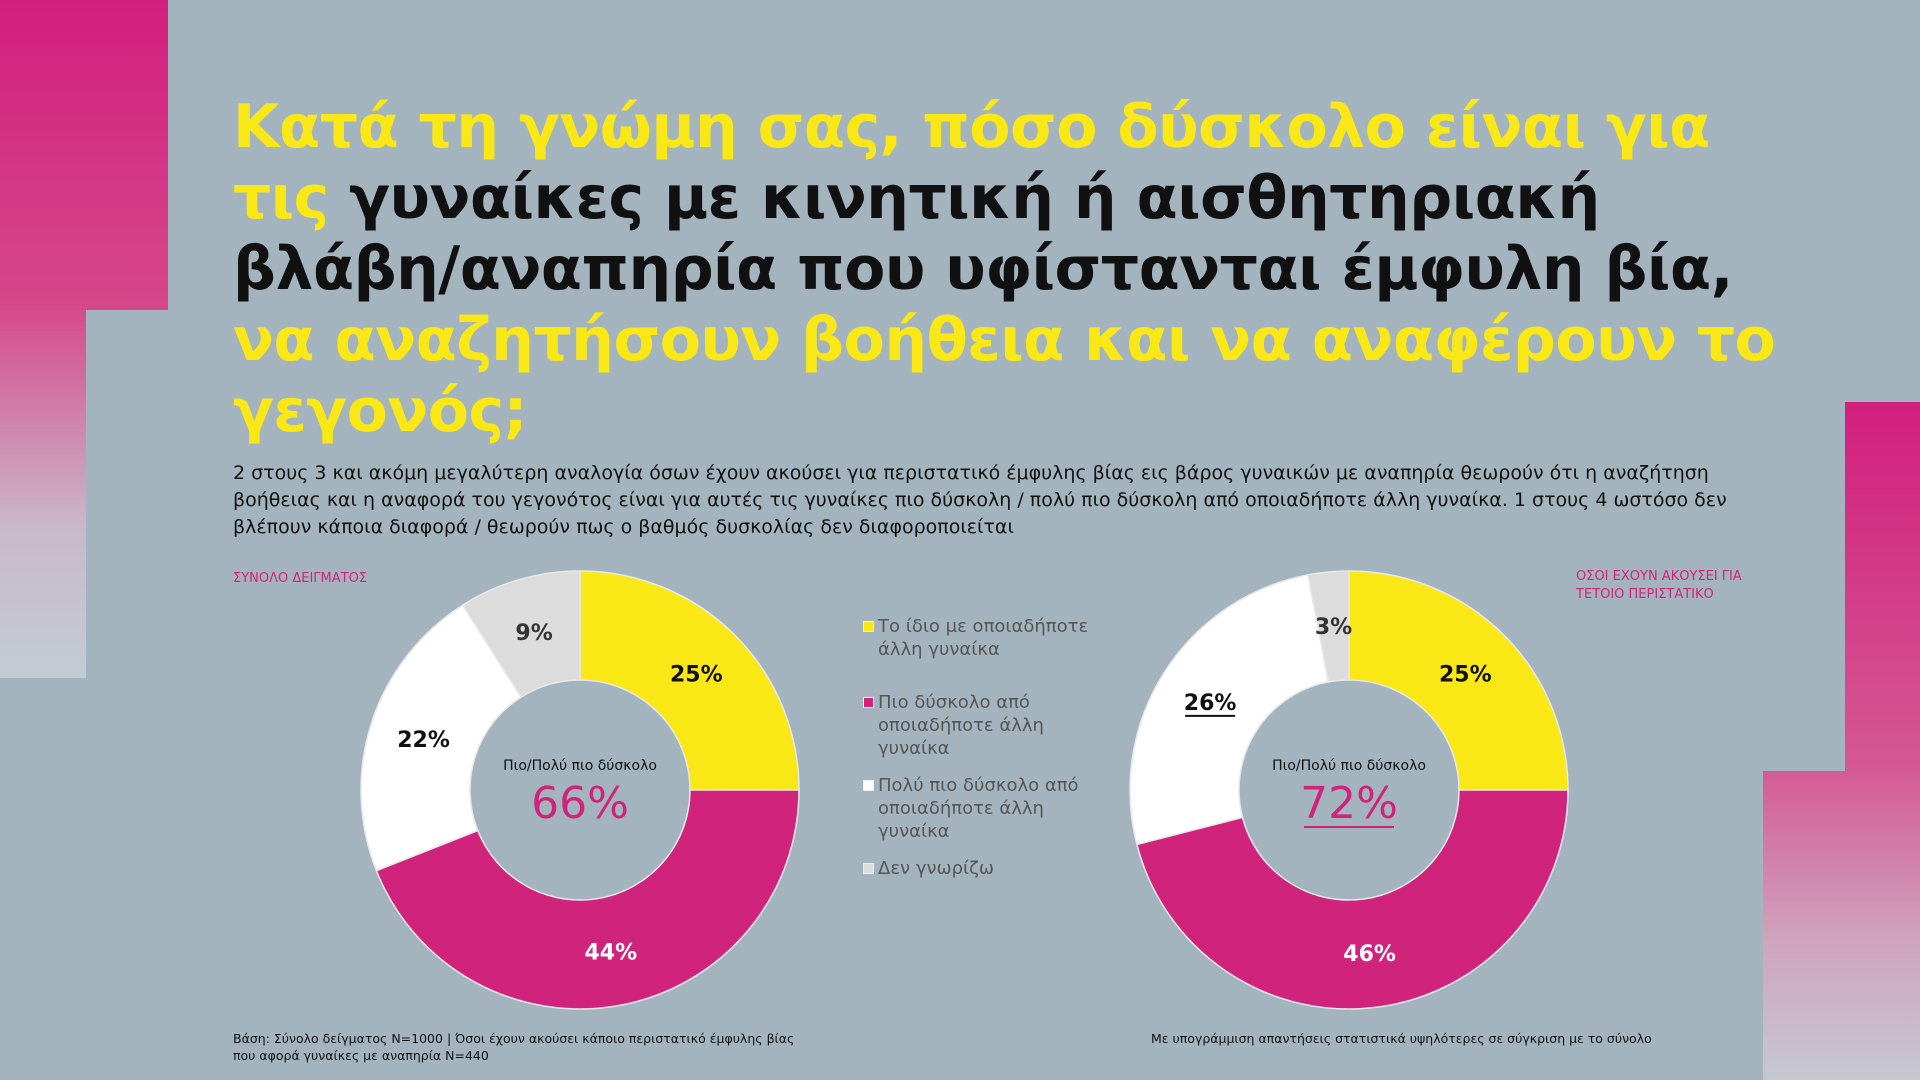 The height and width of the screenshot is (1080, 1920). Describe the element at coordinates (1333, 627) in the screenshot. I see `slice-label: 3%` at that location.